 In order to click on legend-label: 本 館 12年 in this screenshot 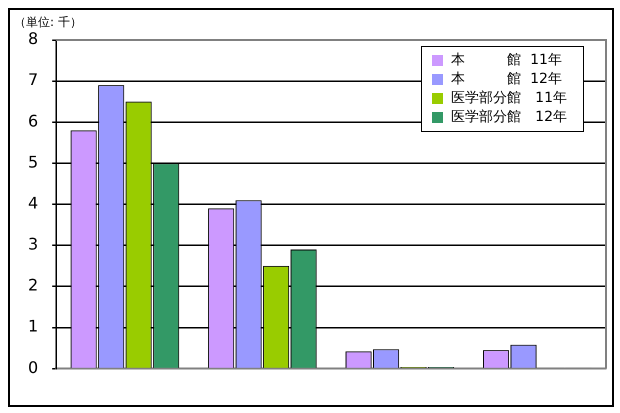, I will do `click(506, 79)`.